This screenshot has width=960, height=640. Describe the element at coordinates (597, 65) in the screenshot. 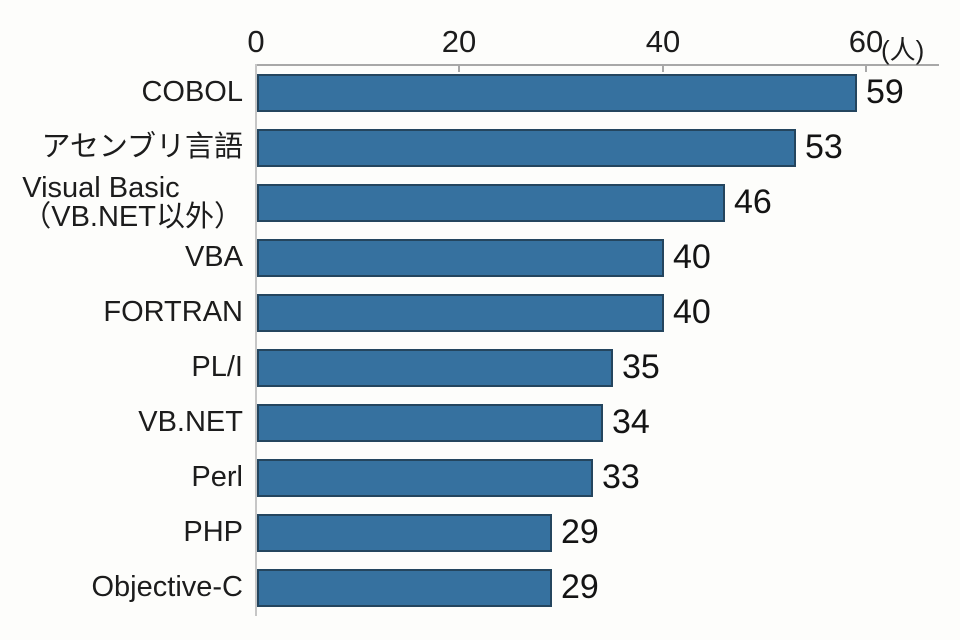

I see `x-axis-line` at that location.